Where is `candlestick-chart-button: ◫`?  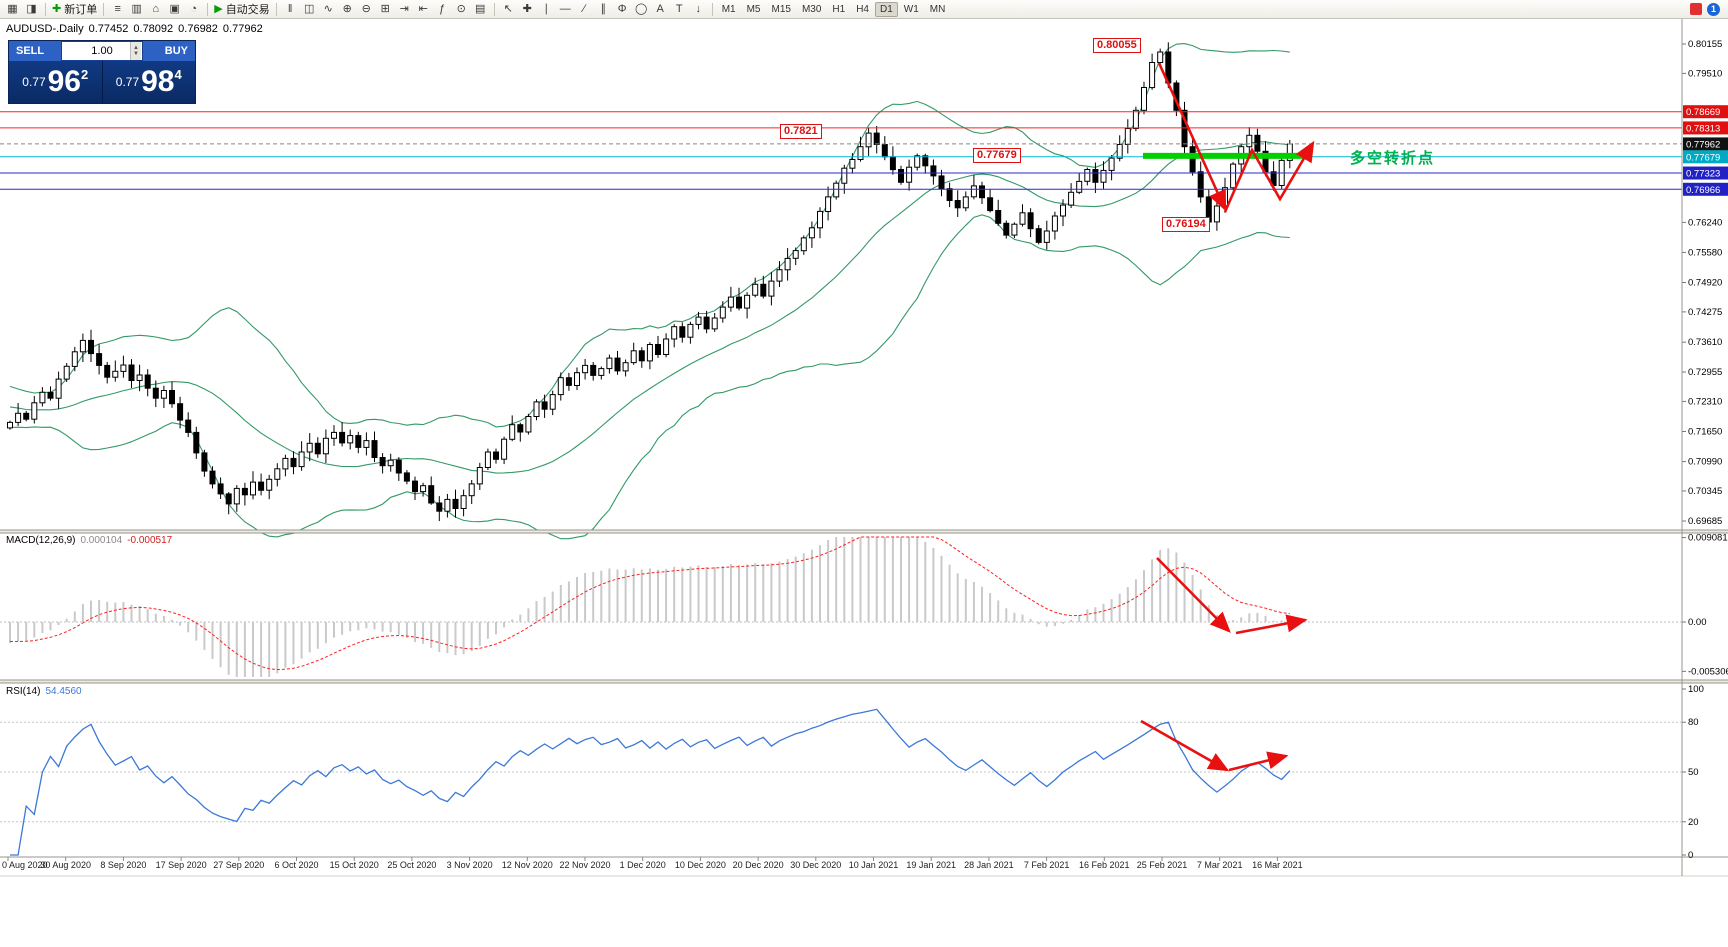
candlestick-chart-button: ◫ is located at coordinates (309, 9).